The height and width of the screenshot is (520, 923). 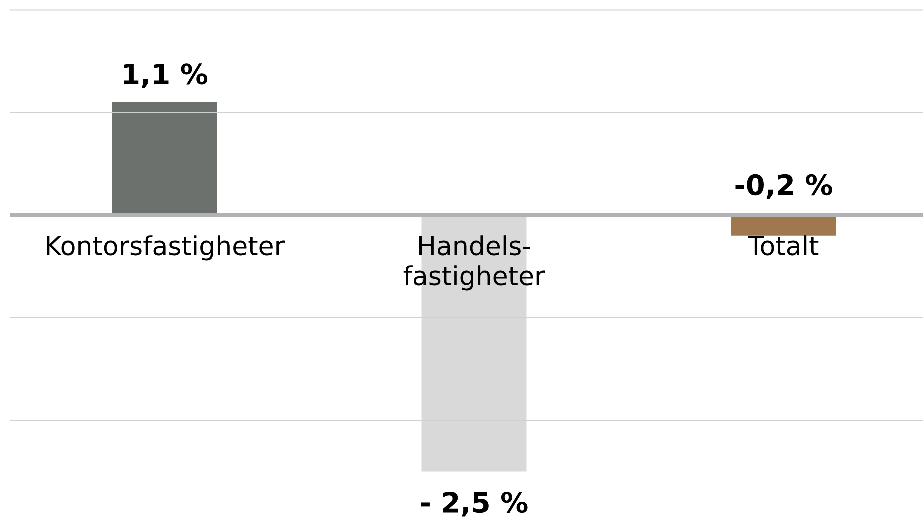 I want to click on data-label: -0,2 %, so click(x=784, y=187).